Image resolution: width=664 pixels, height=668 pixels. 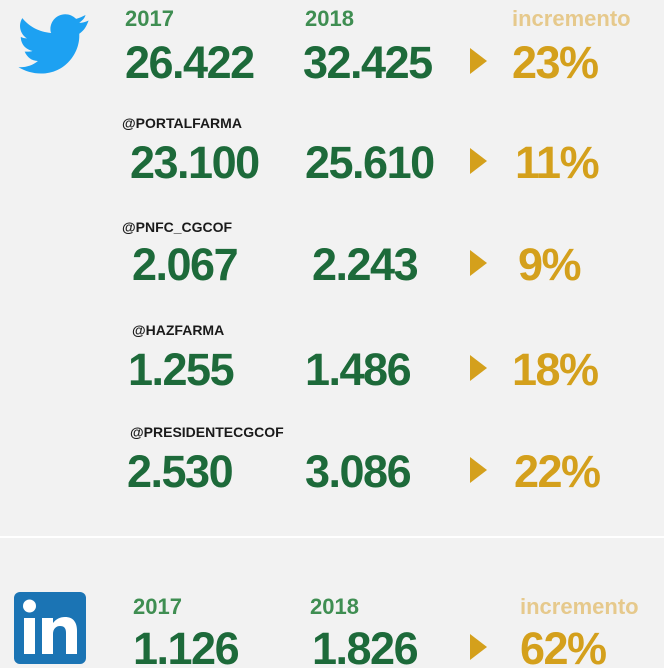 What do you see at coordinates (369, 162) in the screenshot?
I see `value-2018: 25.610` at bounding box center [369, 162].